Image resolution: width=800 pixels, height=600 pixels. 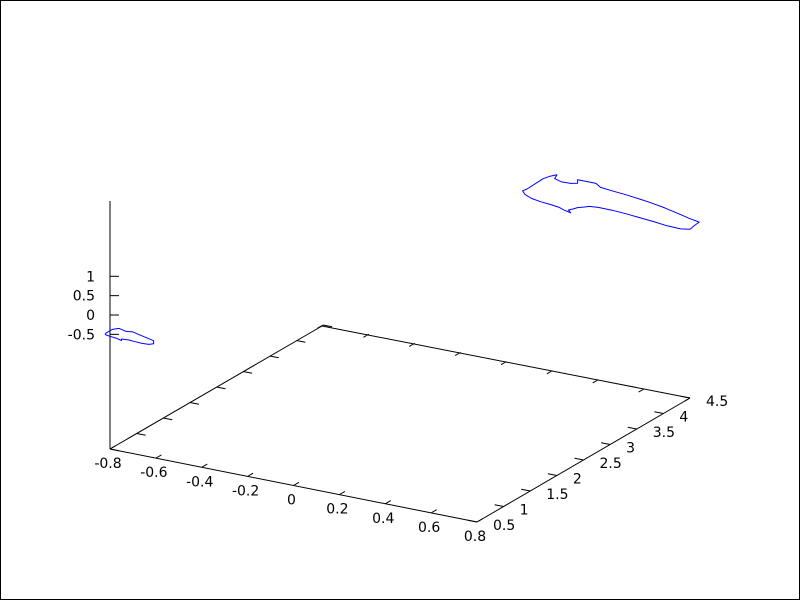 I want to click on x-tick-label: 0.4, so click(x=383, y=519).